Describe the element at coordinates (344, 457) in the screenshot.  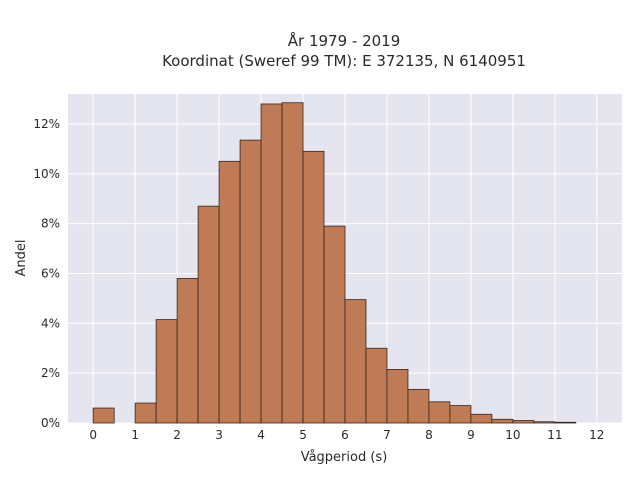
I see `x-axis-label: Vågperiod (s)` at that location.